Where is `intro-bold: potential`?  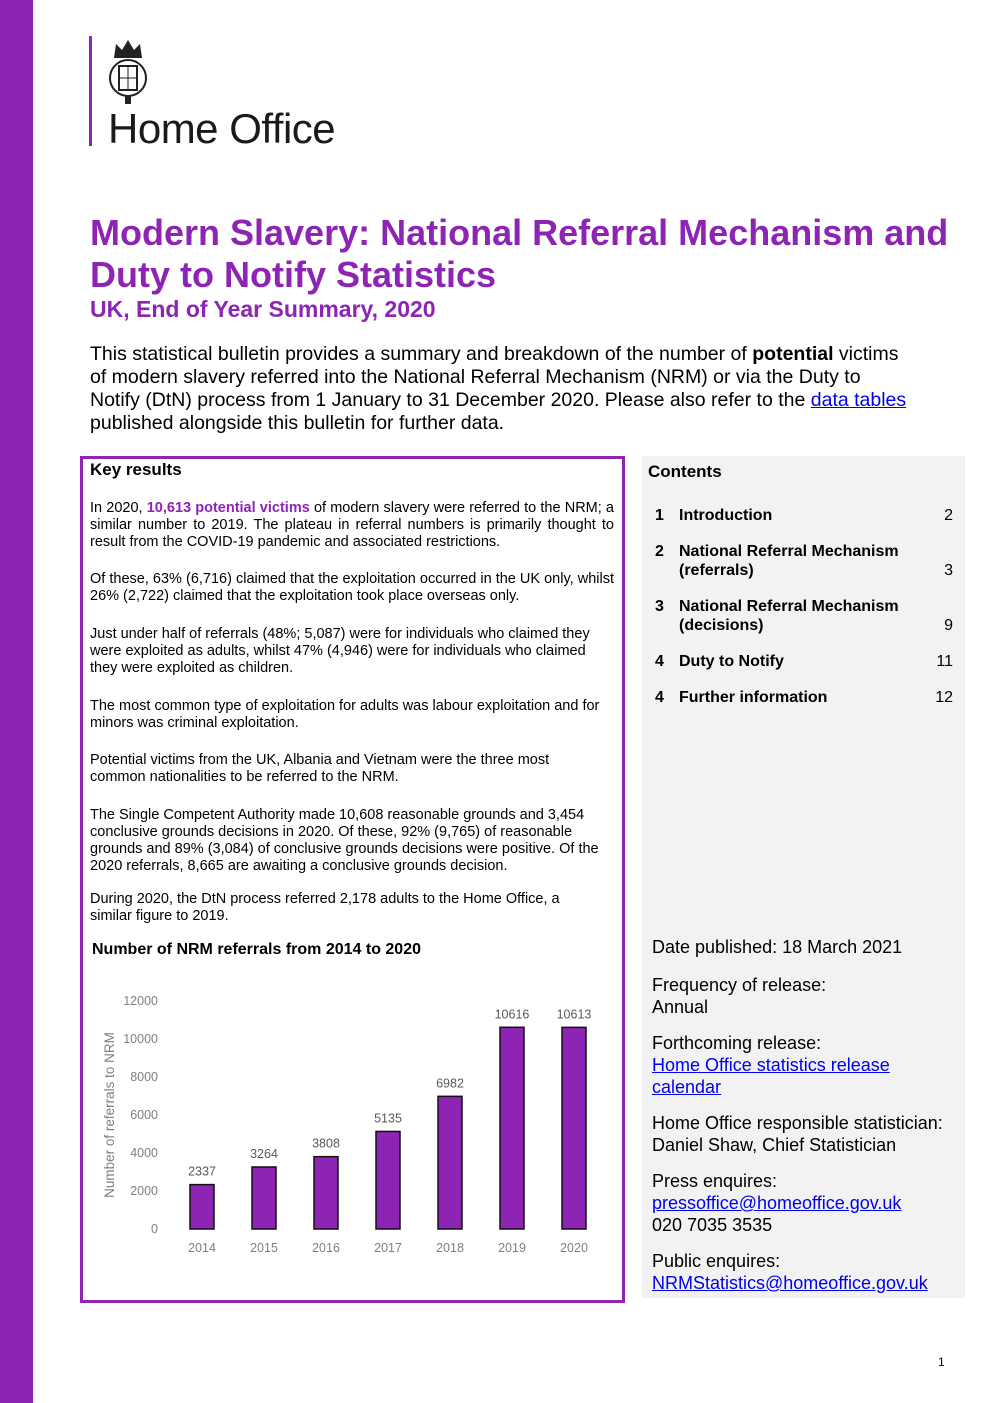
intro-bold: potential is located at coordinates (793, 354).